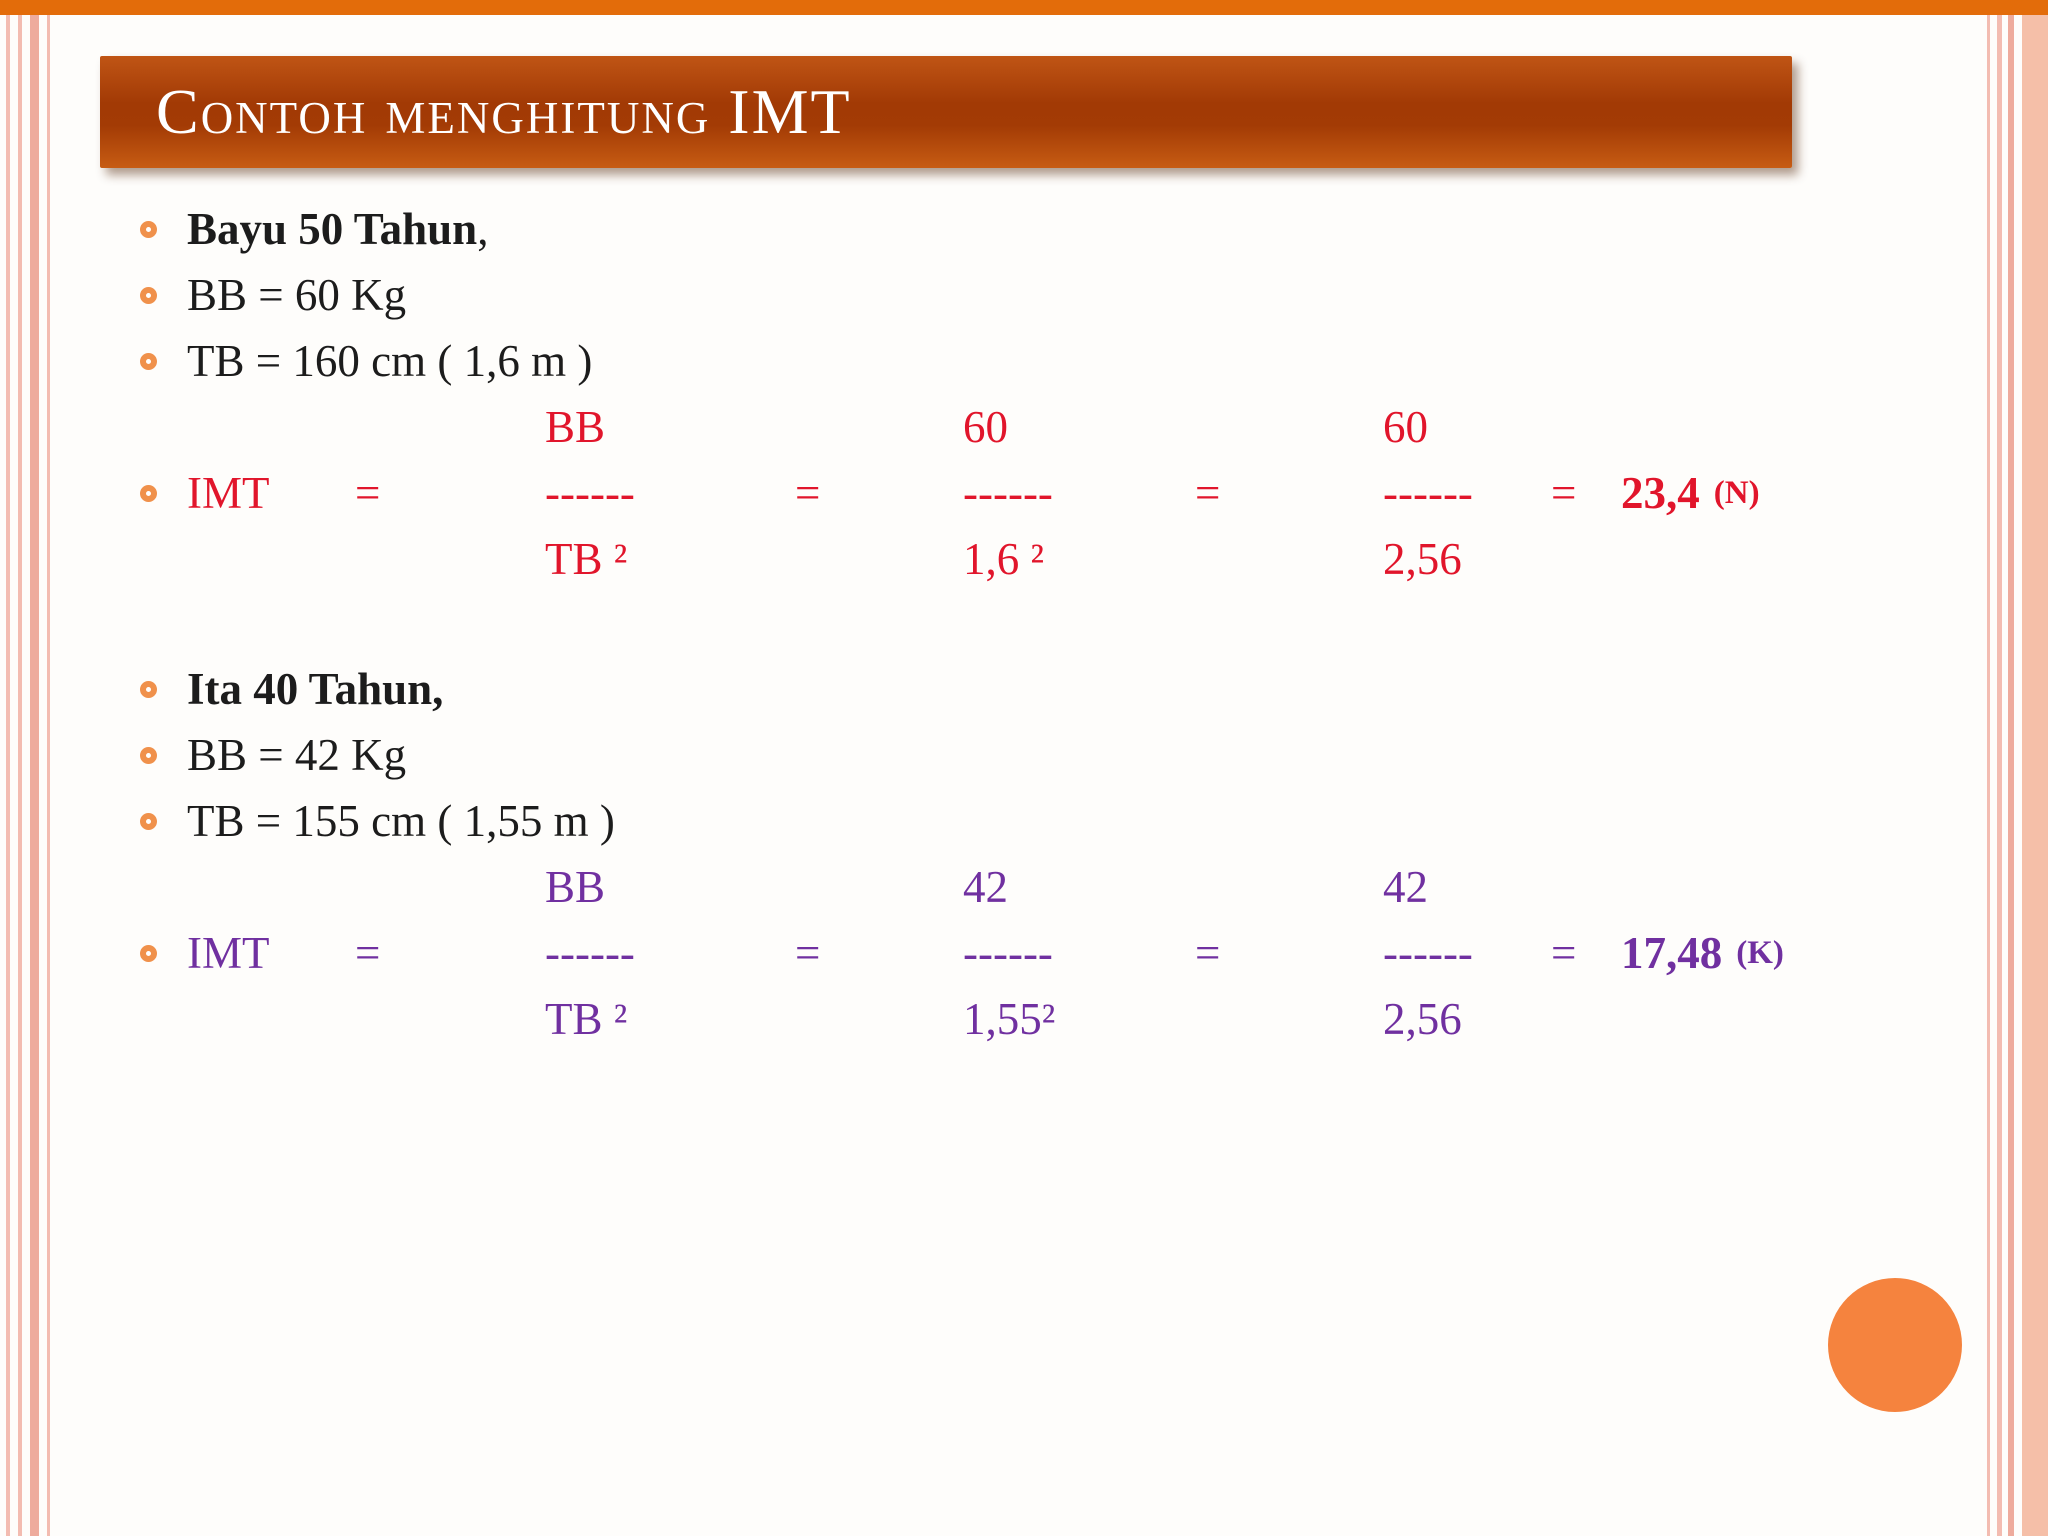 This screenshot has width=2048, height=1536. What do you see at coordinates (401, 821) in the screenshot?
I see `person2-tb: TB = 155 cm ( 1,55 m )` at bounding box center [401, 821].